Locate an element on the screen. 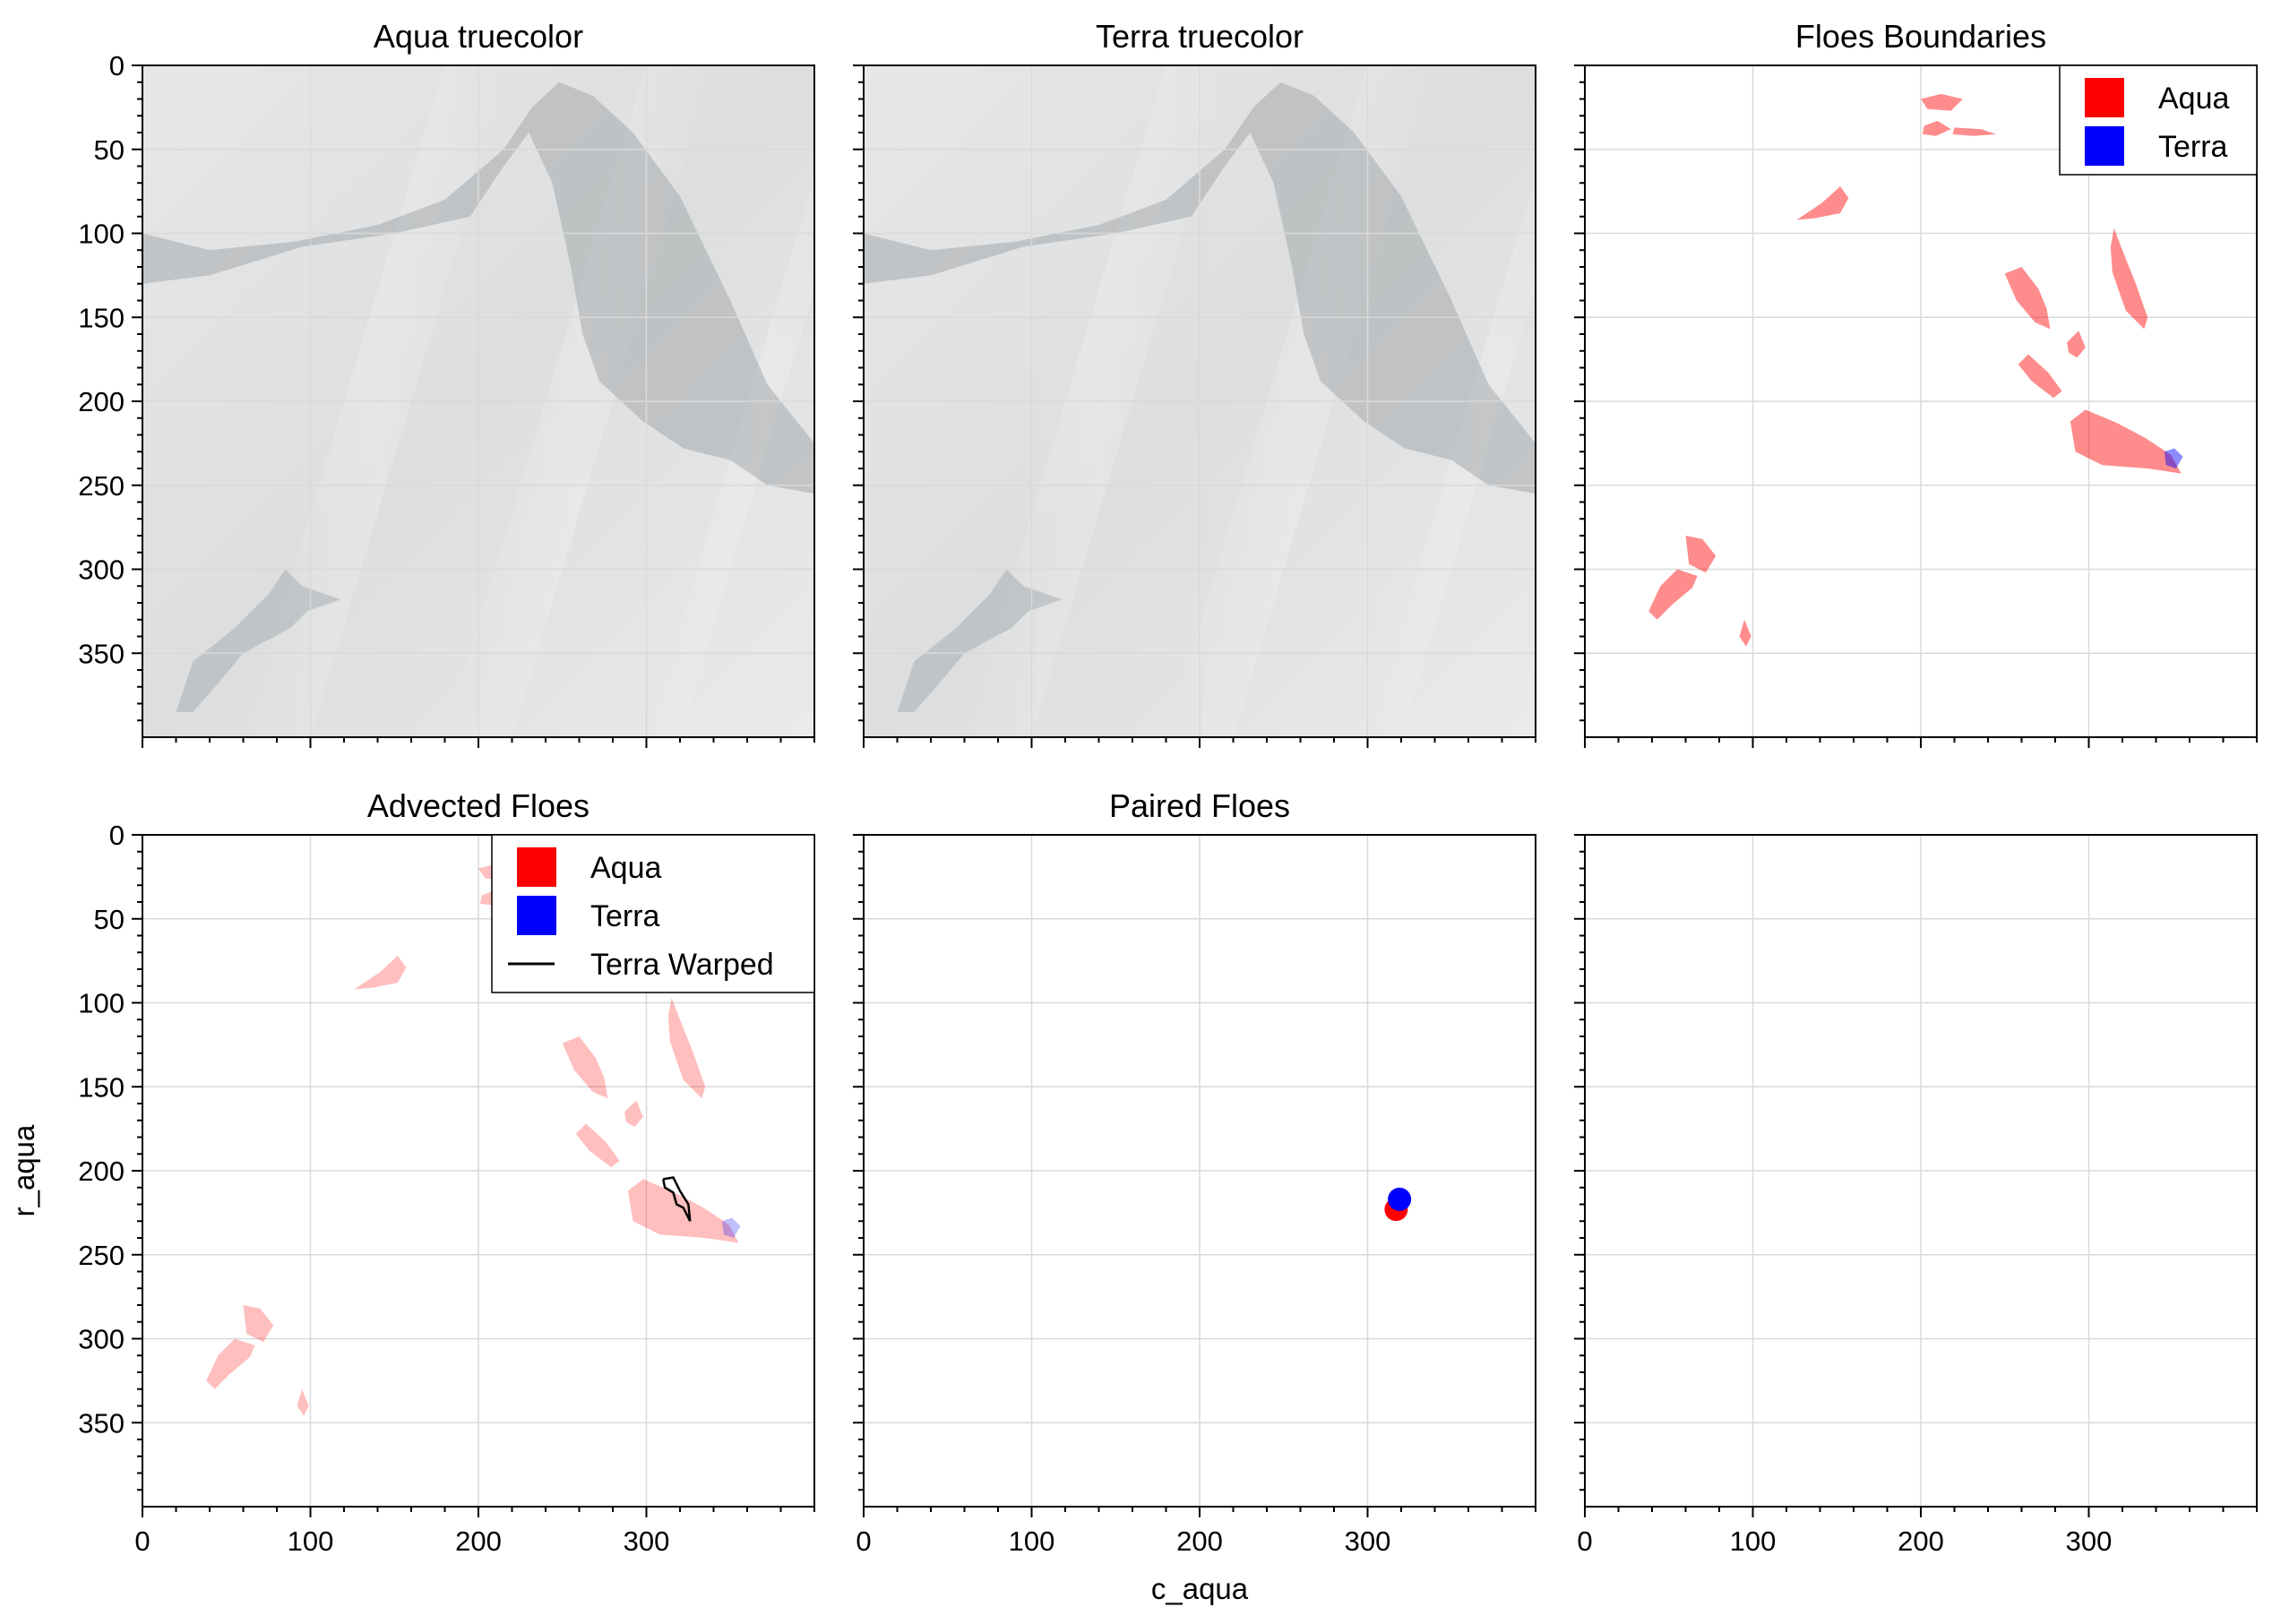 Image resolution: width=2272 pixels, height=1624 pixels. grid-terra-truecolor is located at coordinates (1199, 401).